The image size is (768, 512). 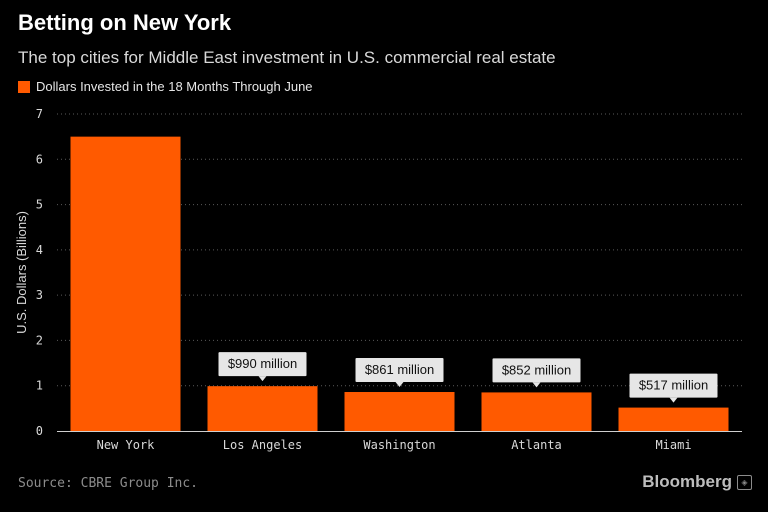 I want to click on y-tick-label: 3, so click(x=39, y=295).